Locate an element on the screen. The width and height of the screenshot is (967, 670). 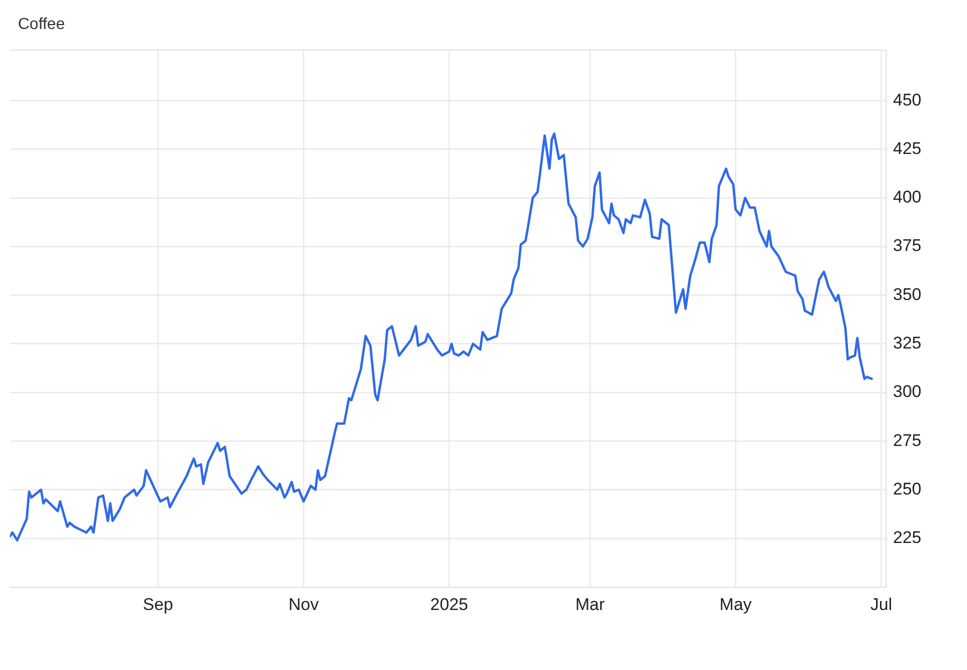
y-tick-label: 450 is located at coordinates (907, 100).